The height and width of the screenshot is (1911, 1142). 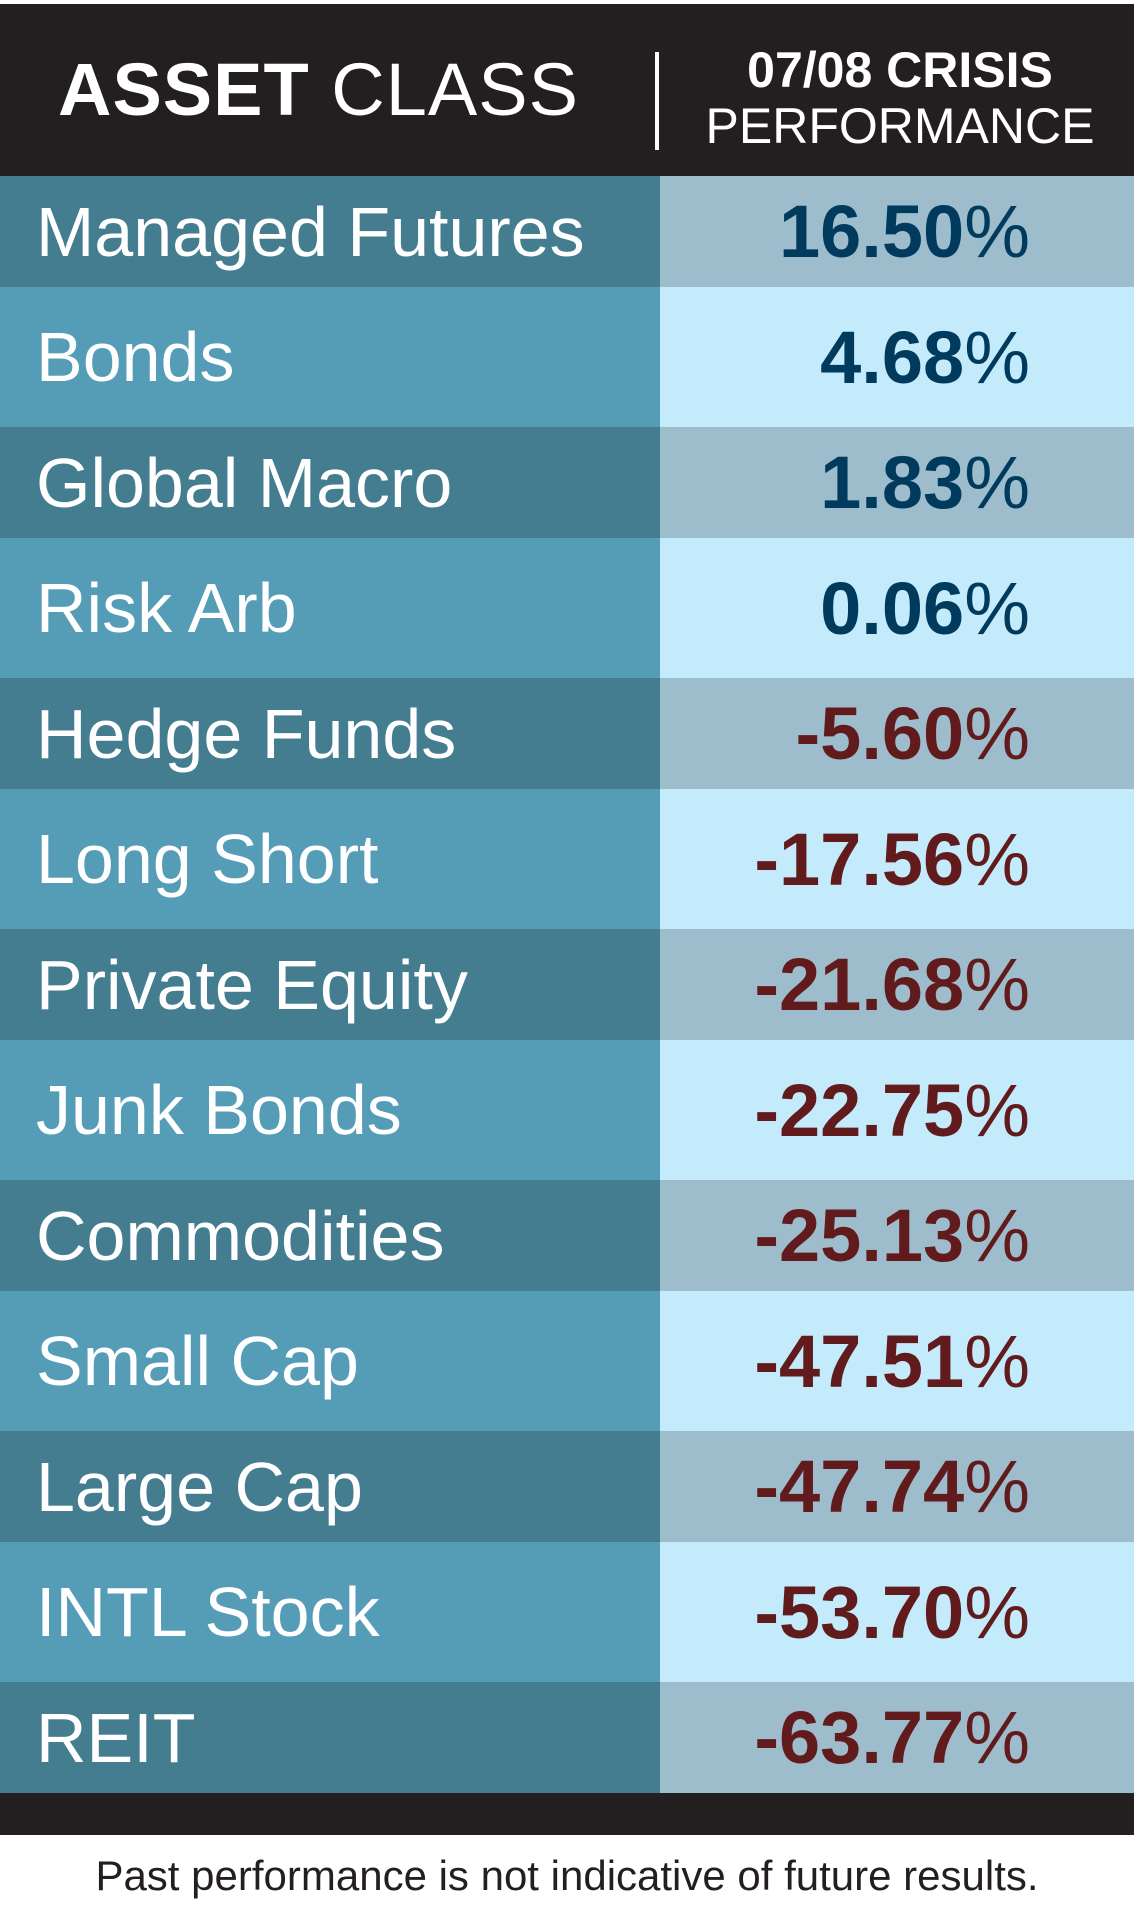 I want to click on table-row: Junk Bonds -22.75%, so click(x=567, y=1110).